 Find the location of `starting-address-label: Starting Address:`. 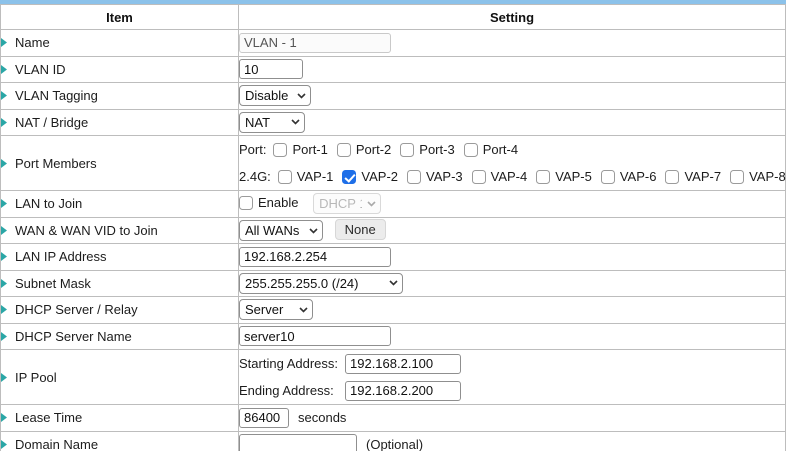

starting-address-label: Starting Address: is located at coordinates (288, 363).